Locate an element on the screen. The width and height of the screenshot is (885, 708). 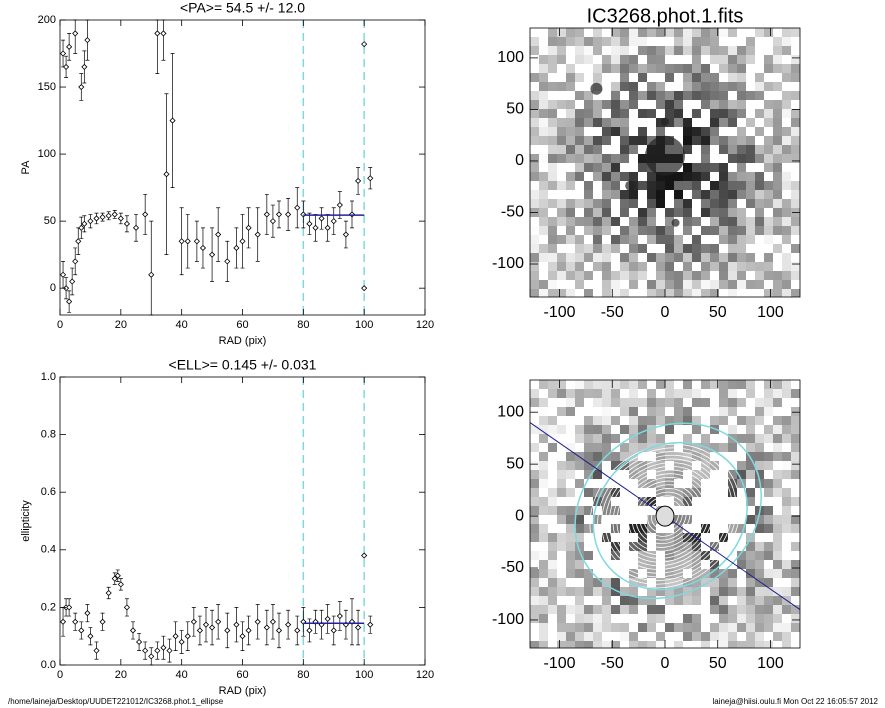
x-tick-label: -50 is located at coordinates (612, 312).